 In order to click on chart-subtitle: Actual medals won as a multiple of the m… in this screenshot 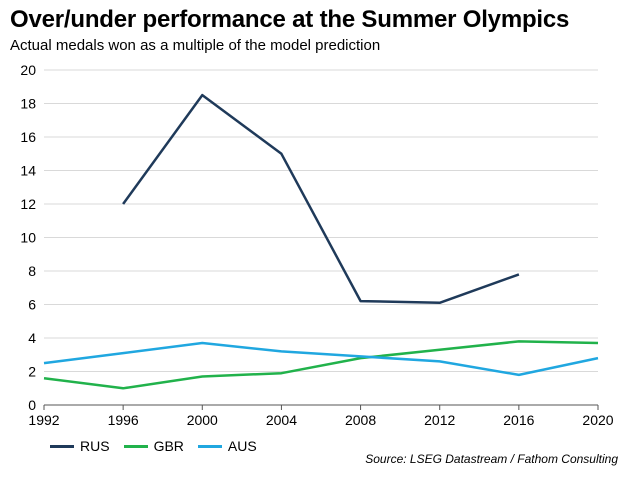, I will do `click(195, 45)`.